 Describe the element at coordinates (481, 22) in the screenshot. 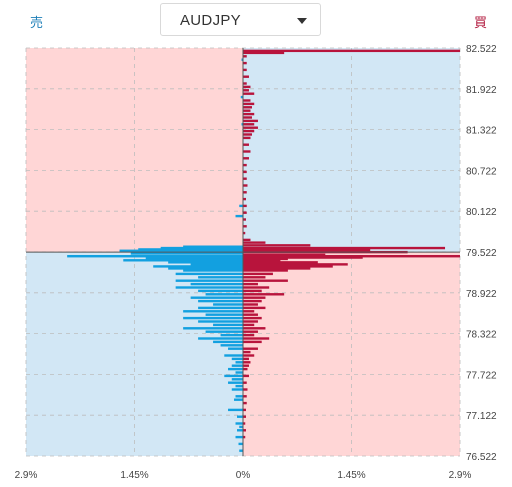

I see `buy-label: 買` at that location.